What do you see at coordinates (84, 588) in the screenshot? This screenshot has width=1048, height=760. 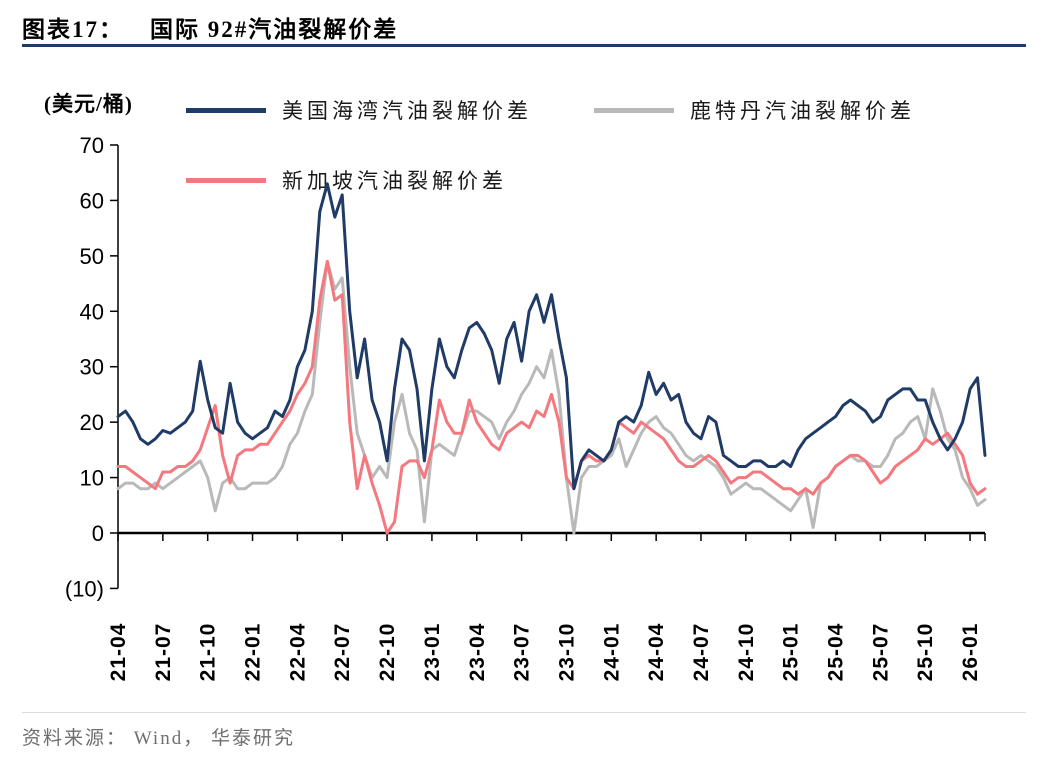 I see `svg-text: (10)` at bounding box center [84, 588].